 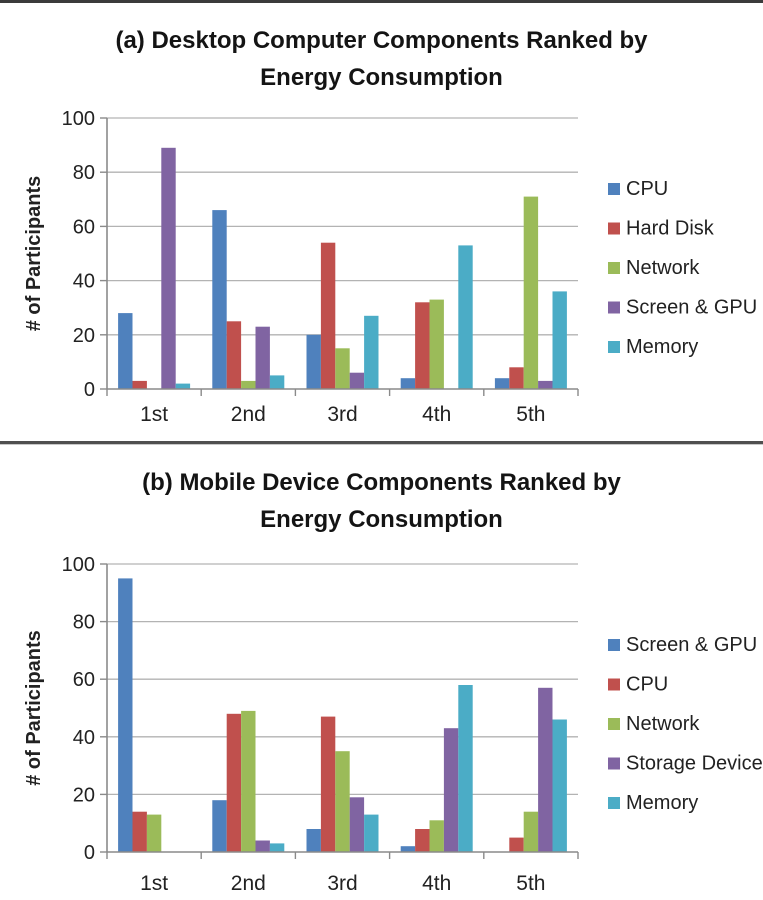 What do you see at coordinates (545, 769) in the screenshot?
I see `bar-storage-device-5th` at bounding box center [545, 769].